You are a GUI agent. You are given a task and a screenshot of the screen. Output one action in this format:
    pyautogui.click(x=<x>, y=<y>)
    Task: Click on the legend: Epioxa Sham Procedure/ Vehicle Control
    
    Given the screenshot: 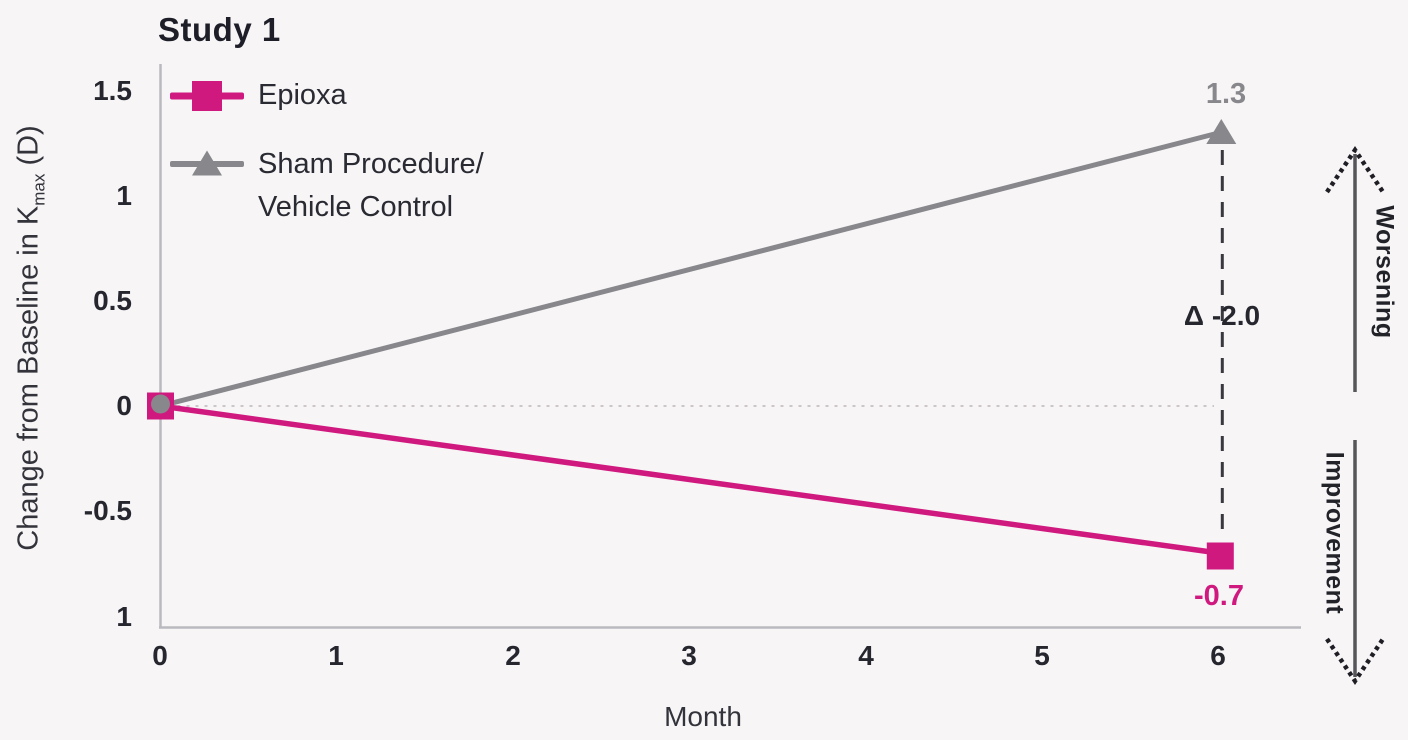 What is the action you would take?
    pyautogui.click(x=327, y=151)
    